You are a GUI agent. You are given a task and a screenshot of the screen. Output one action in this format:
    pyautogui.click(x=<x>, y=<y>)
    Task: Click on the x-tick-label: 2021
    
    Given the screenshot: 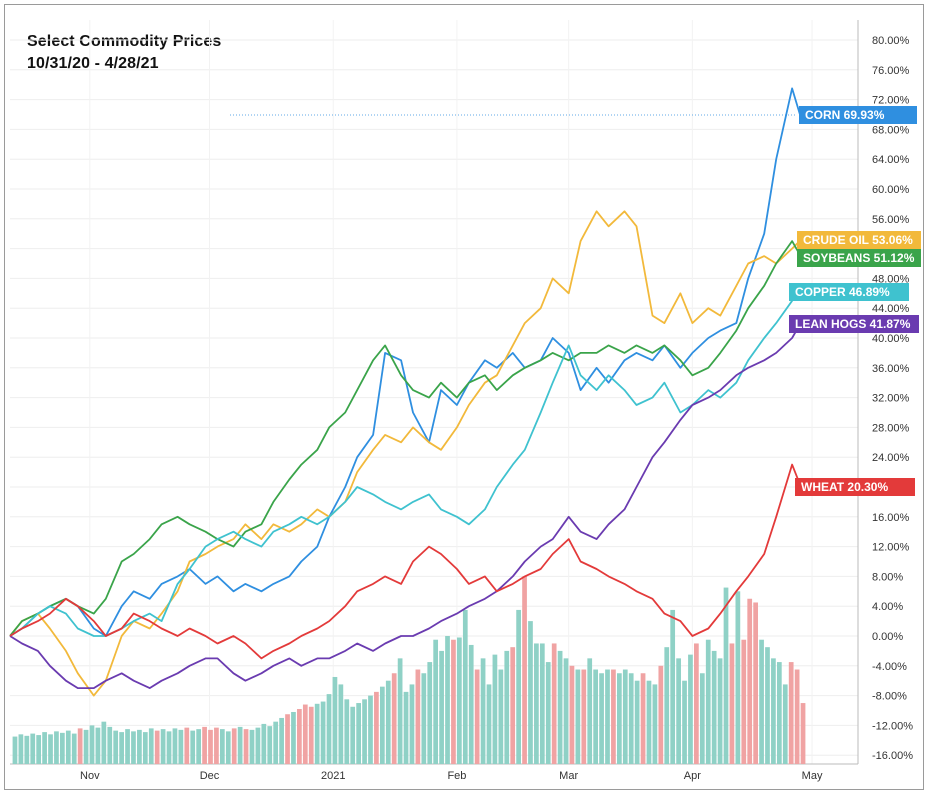 What is the action you would take?
    pyautogui.click(x=333, y=776)
    